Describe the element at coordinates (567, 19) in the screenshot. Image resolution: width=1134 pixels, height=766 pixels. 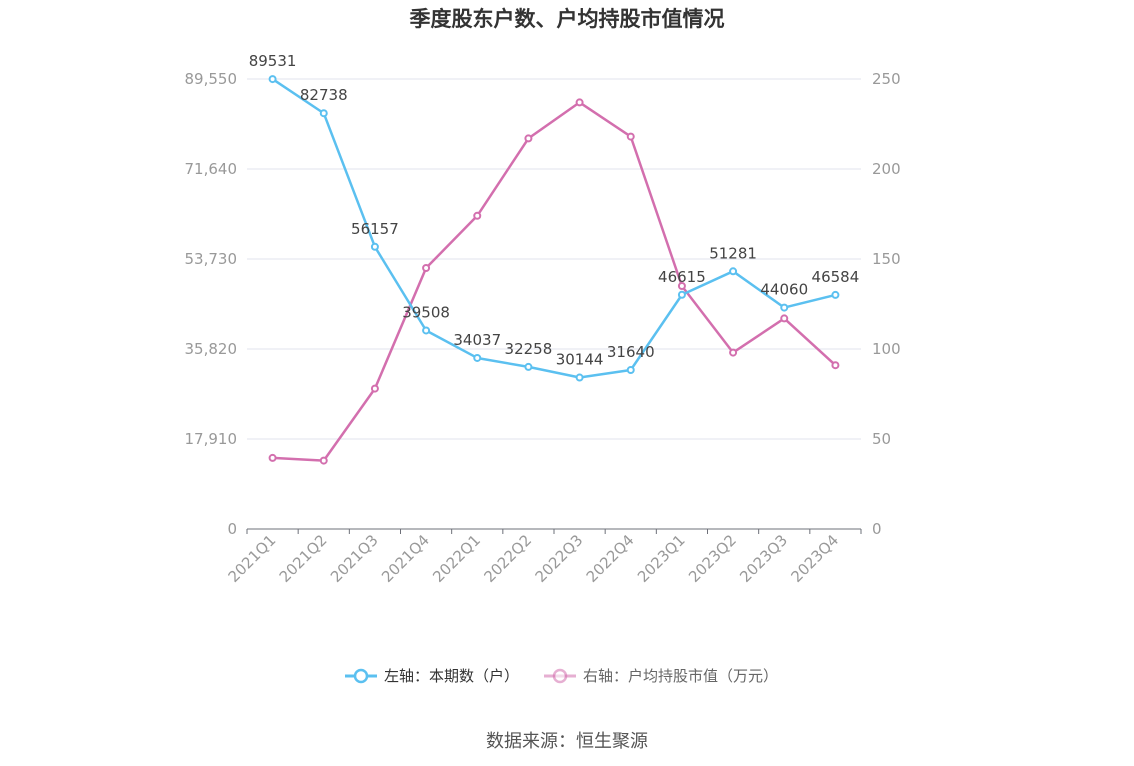
I see `chart-title: 季度股东户数、户均持股市值情况` at that location.